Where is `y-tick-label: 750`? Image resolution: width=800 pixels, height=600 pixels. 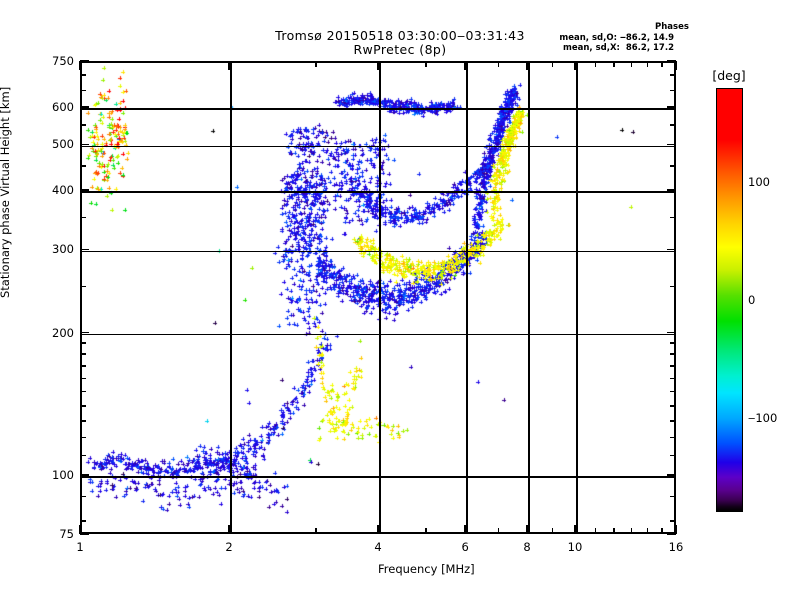
y-tick-label: 750 is located at coordinates (63, 61).